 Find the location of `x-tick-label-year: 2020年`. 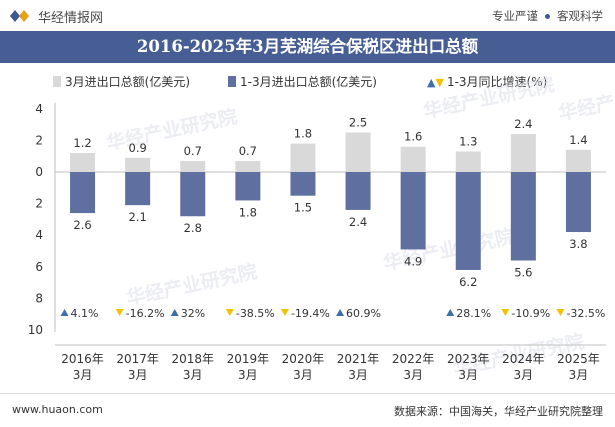

x-tick-label-year: 2020年 is located at coordinates (303, 359).